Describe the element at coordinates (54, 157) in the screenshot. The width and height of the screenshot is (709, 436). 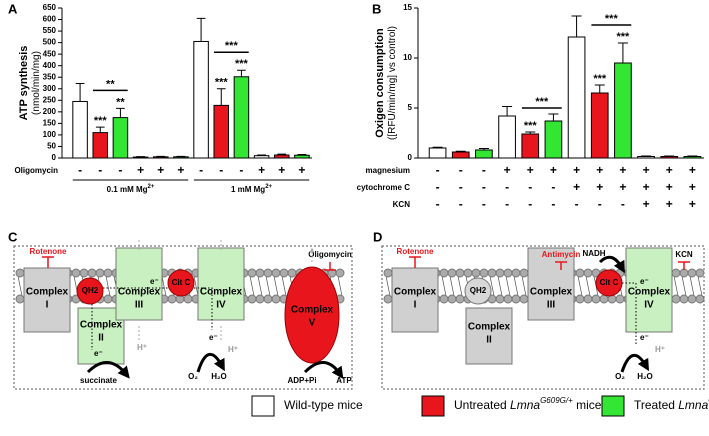
I see `y-tick-label: 0` at that location.